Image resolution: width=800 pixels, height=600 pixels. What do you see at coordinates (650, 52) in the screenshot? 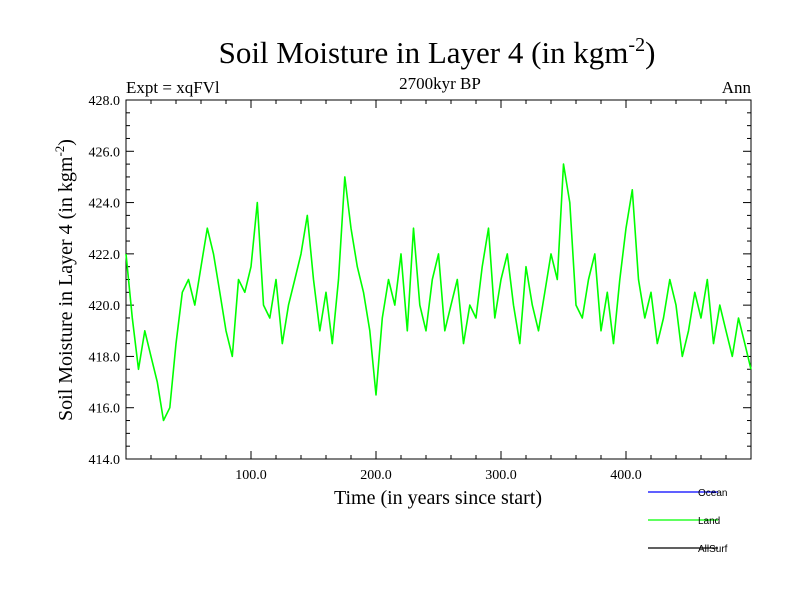
I see `chart-title-close: )` at bounding box center [650, 52].